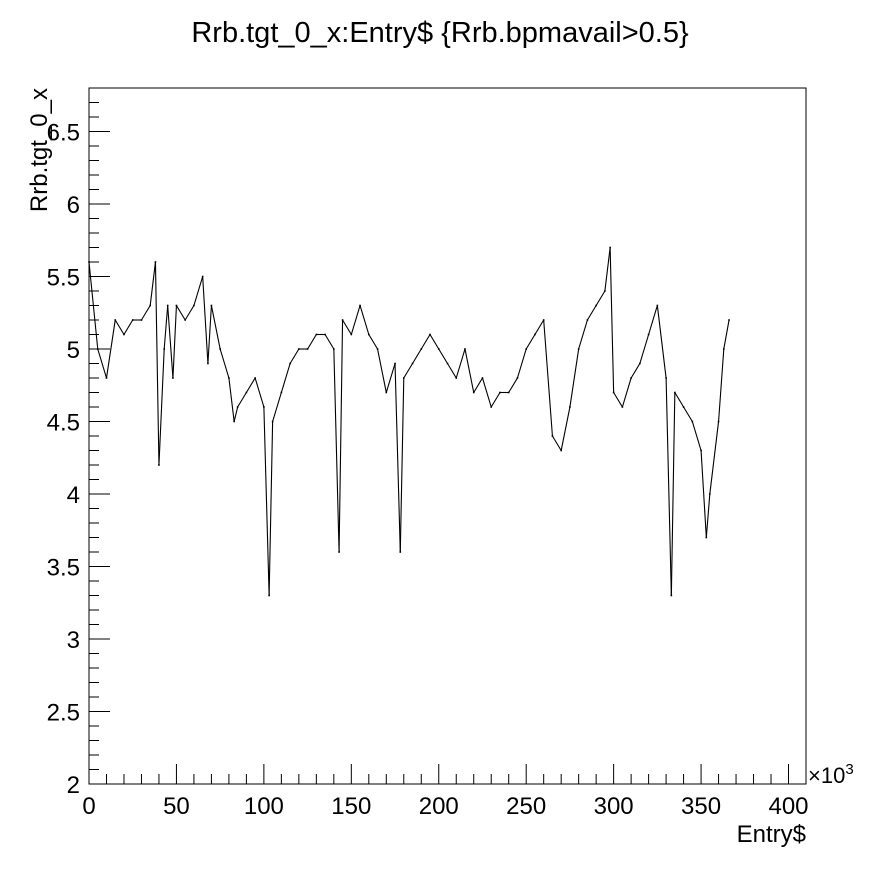 This screenshot has width=896, height=877. I want to click on y-tick-label: 6, so click(73, 205).